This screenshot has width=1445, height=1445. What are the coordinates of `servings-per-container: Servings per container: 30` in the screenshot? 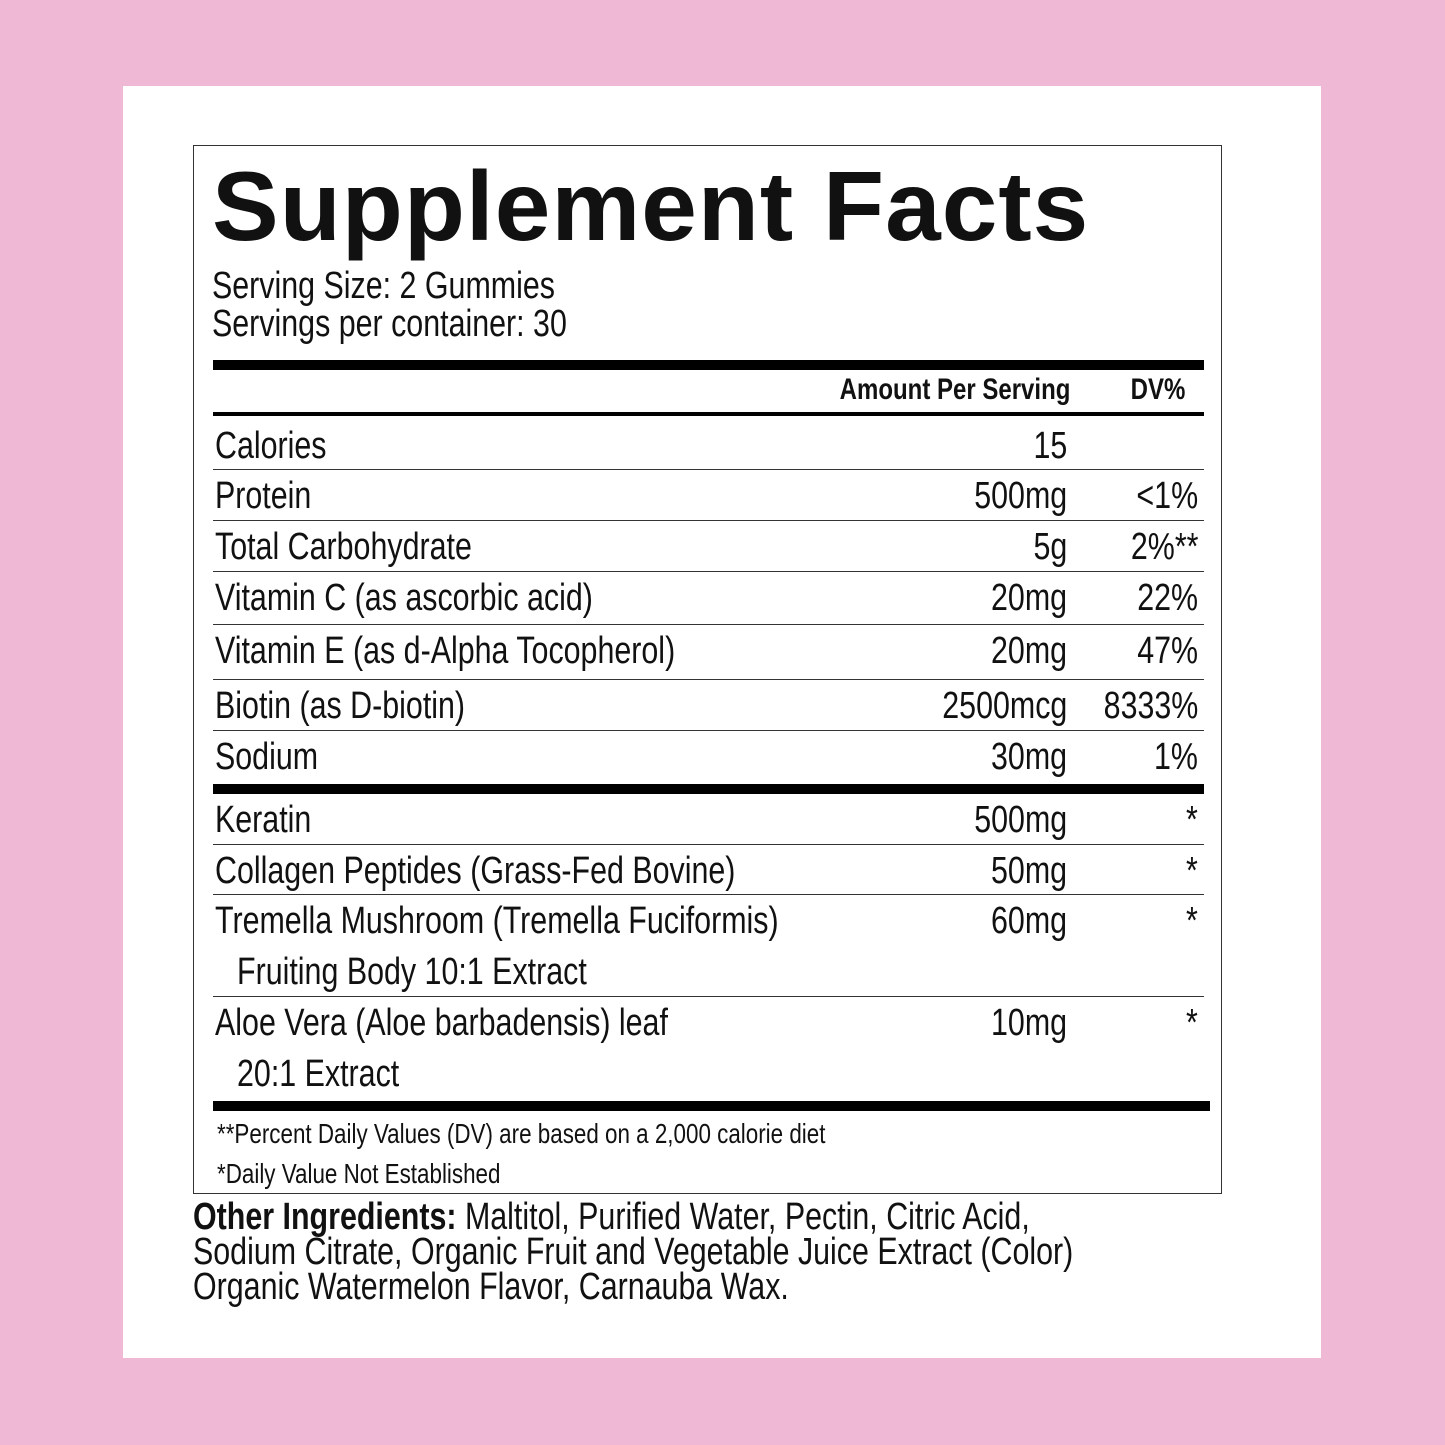 It's located at (434, 324).